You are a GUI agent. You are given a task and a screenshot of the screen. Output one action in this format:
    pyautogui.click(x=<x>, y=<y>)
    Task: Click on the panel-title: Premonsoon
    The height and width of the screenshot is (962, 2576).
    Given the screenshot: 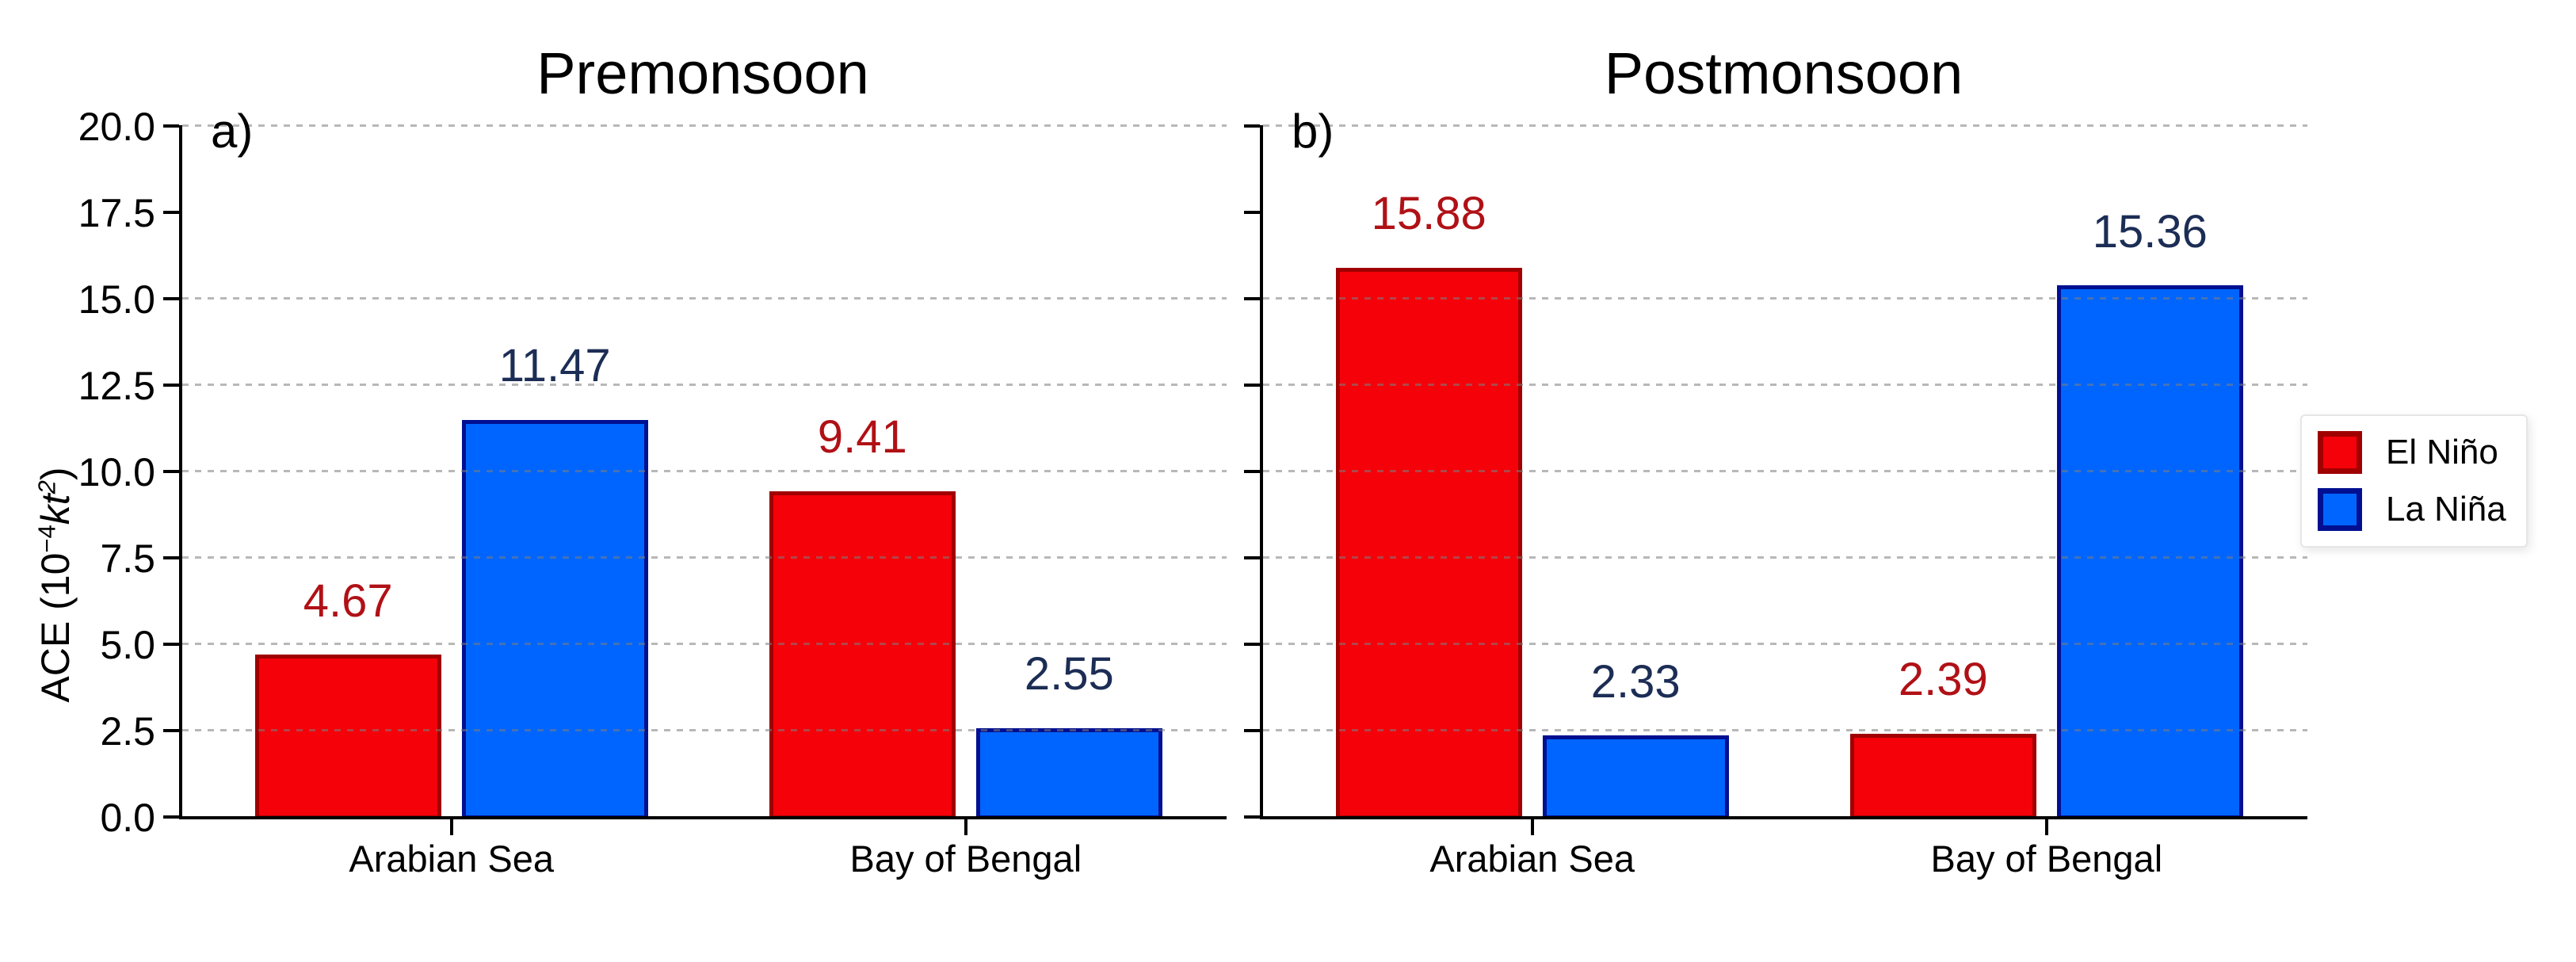 What is the action you would take?
    pyautogui.click(x=702, y=73)
    